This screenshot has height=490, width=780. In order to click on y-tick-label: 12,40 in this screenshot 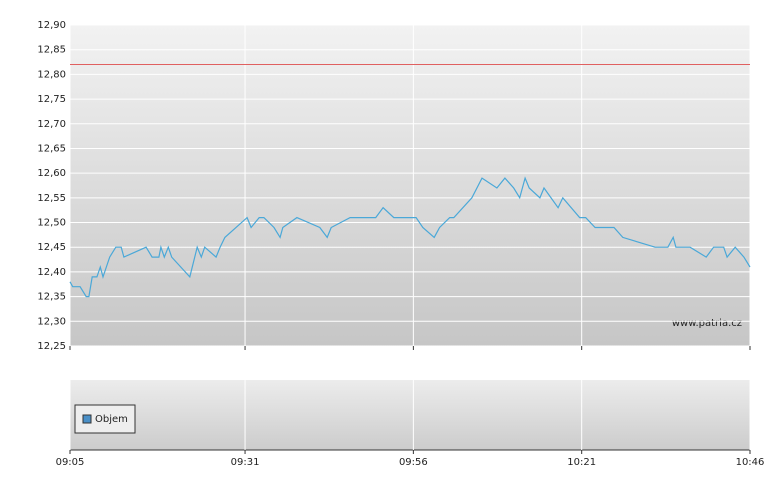, I will do `click(51, 272)`.